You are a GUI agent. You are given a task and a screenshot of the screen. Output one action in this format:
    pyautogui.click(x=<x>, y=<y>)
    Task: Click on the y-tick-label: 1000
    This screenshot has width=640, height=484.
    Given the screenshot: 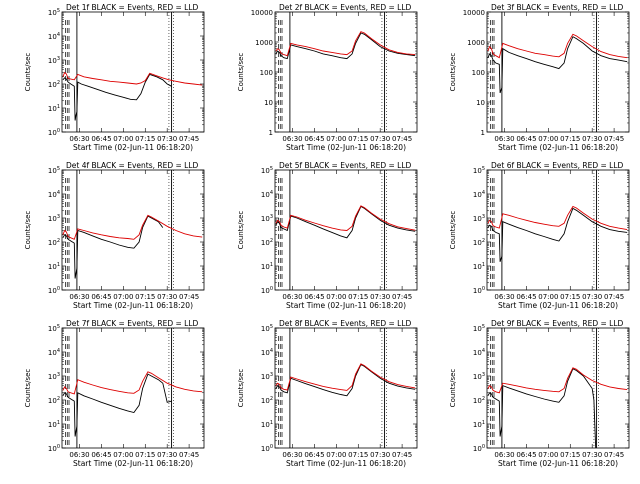 What is the action you would take?
    pyautogui.click(x=264, y=43)
    